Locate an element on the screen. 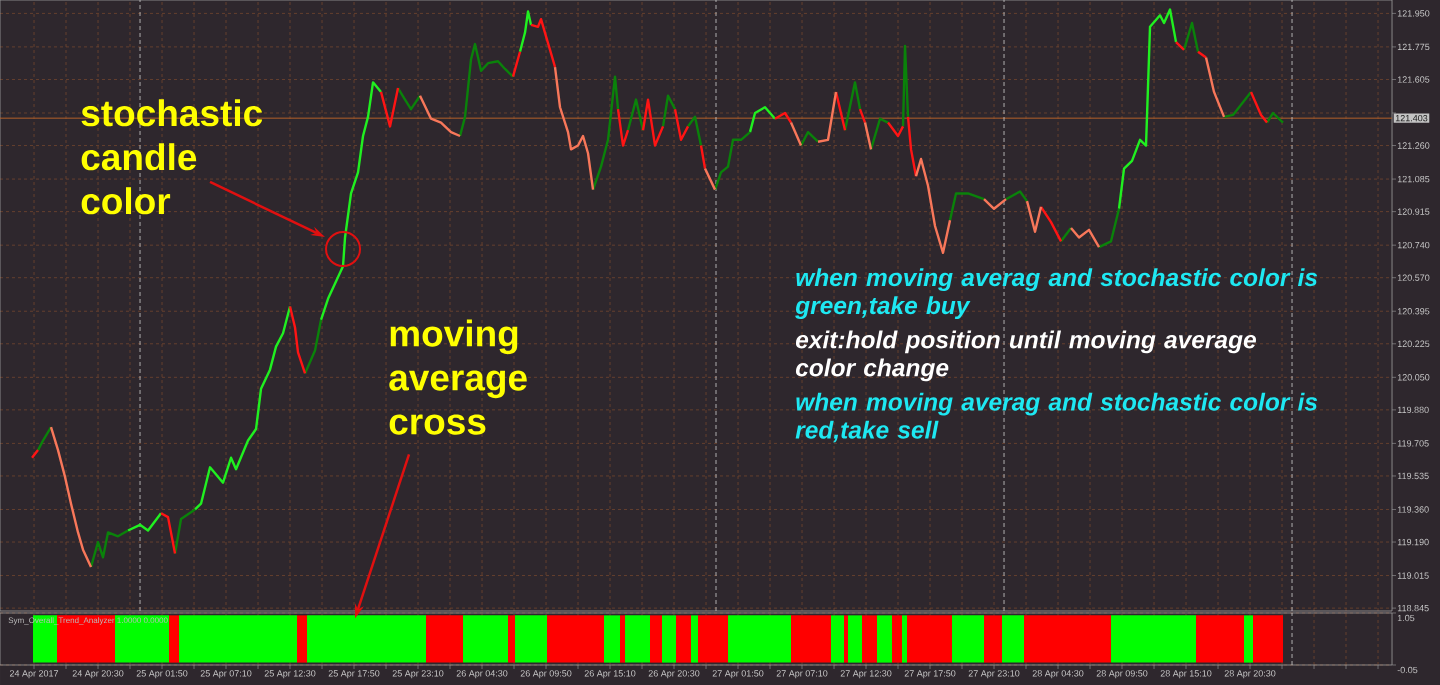 Image resolution: width=1440 pixels, height=685 pixels. y-tick-label: 119.190 is located at coordinates (1413, 542).